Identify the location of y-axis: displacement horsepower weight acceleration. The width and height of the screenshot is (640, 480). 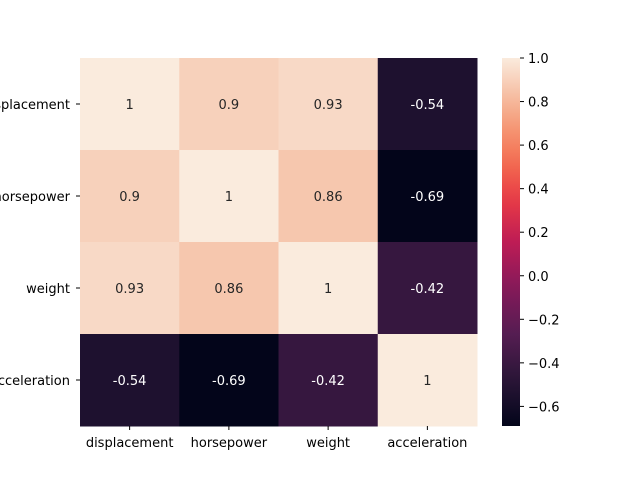
(40, 243).